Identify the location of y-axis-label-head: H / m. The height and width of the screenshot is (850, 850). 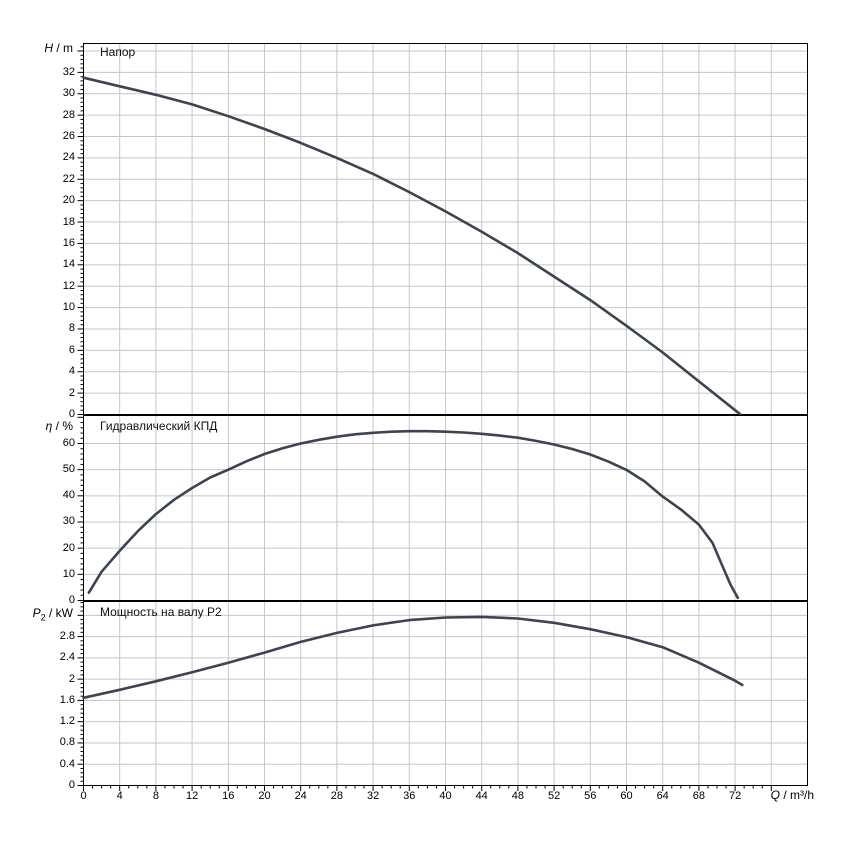
(58, 50).